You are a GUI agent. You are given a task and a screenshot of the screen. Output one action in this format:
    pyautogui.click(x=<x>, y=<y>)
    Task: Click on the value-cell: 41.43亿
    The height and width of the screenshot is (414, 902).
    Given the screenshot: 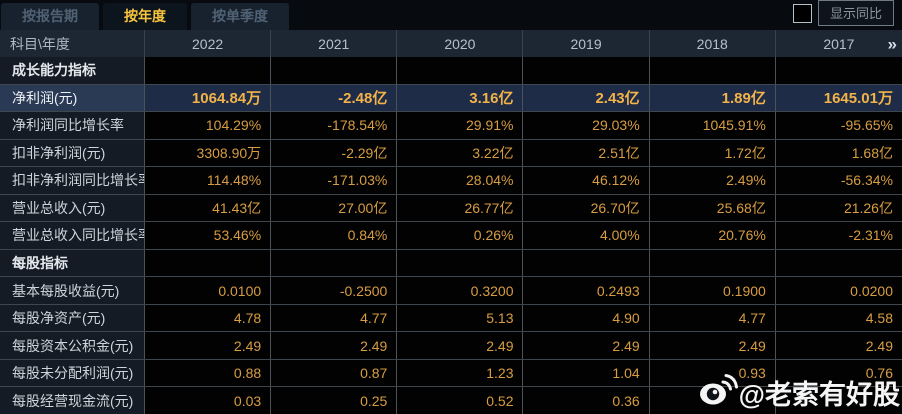 What is the action you would take?
    pyautogui.click(x=208, y=208)
    